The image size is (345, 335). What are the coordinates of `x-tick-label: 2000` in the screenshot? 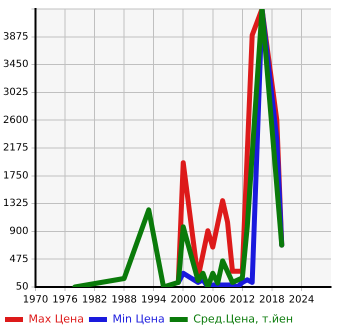 It's located at (183, 300).